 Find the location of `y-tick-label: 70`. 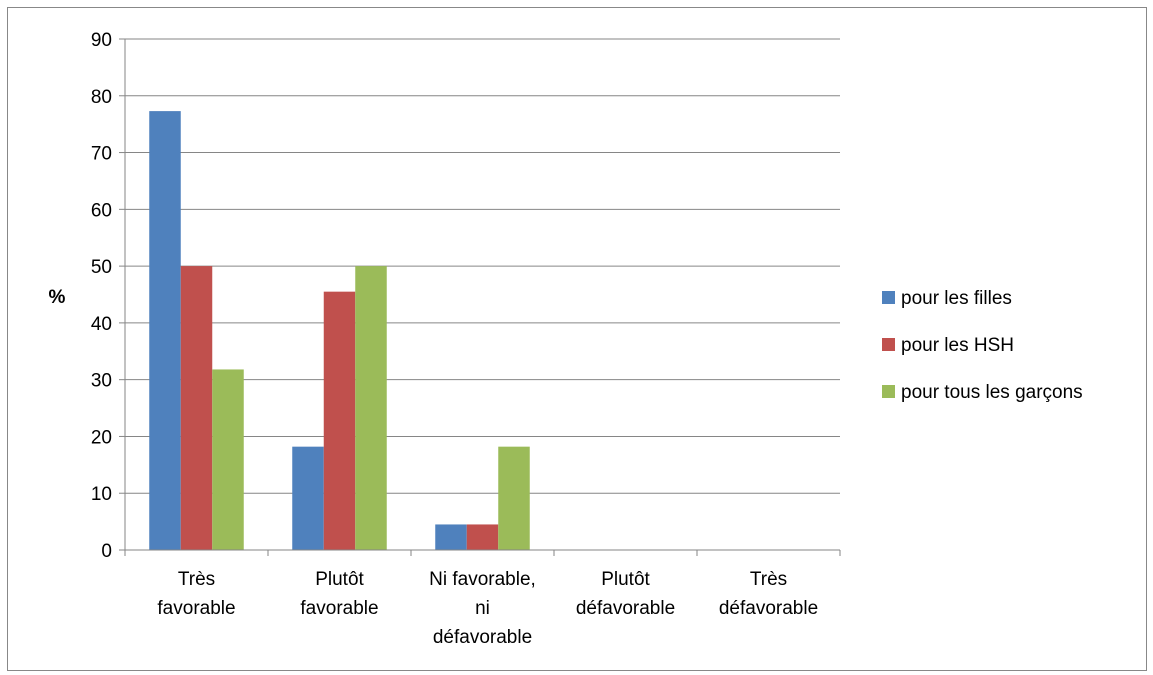

y-tick-label: 70 is located at coordinates (101, 154).